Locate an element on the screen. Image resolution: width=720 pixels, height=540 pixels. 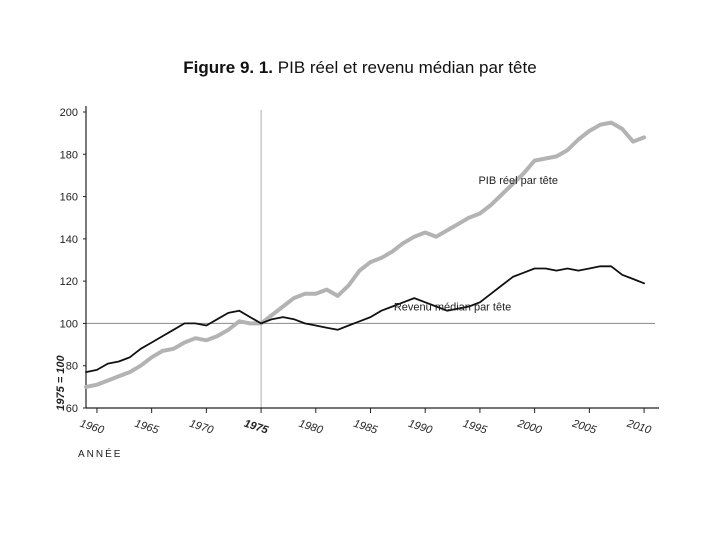
y-tick-label: 60 is located at coordinates (72, 409).